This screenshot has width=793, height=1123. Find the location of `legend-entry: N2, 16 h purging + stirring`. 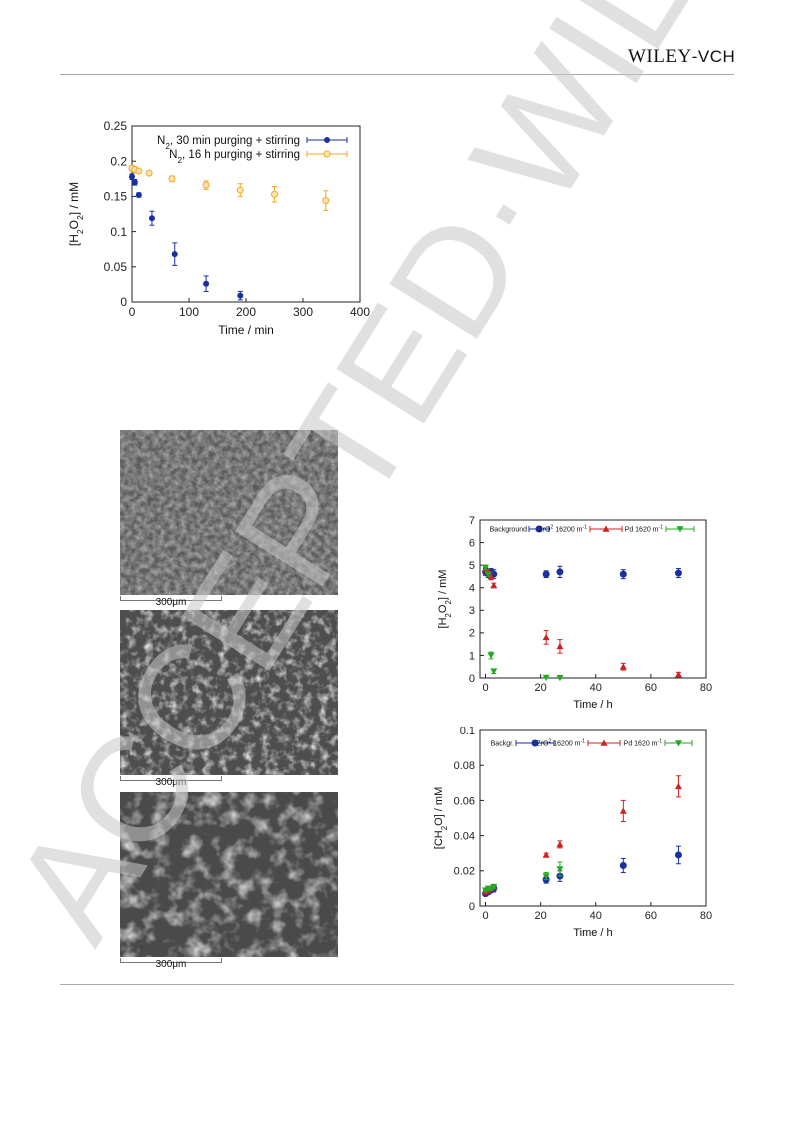

legend-entry: N2, 16 h purging + stirring is located at coordinates (258, 157).